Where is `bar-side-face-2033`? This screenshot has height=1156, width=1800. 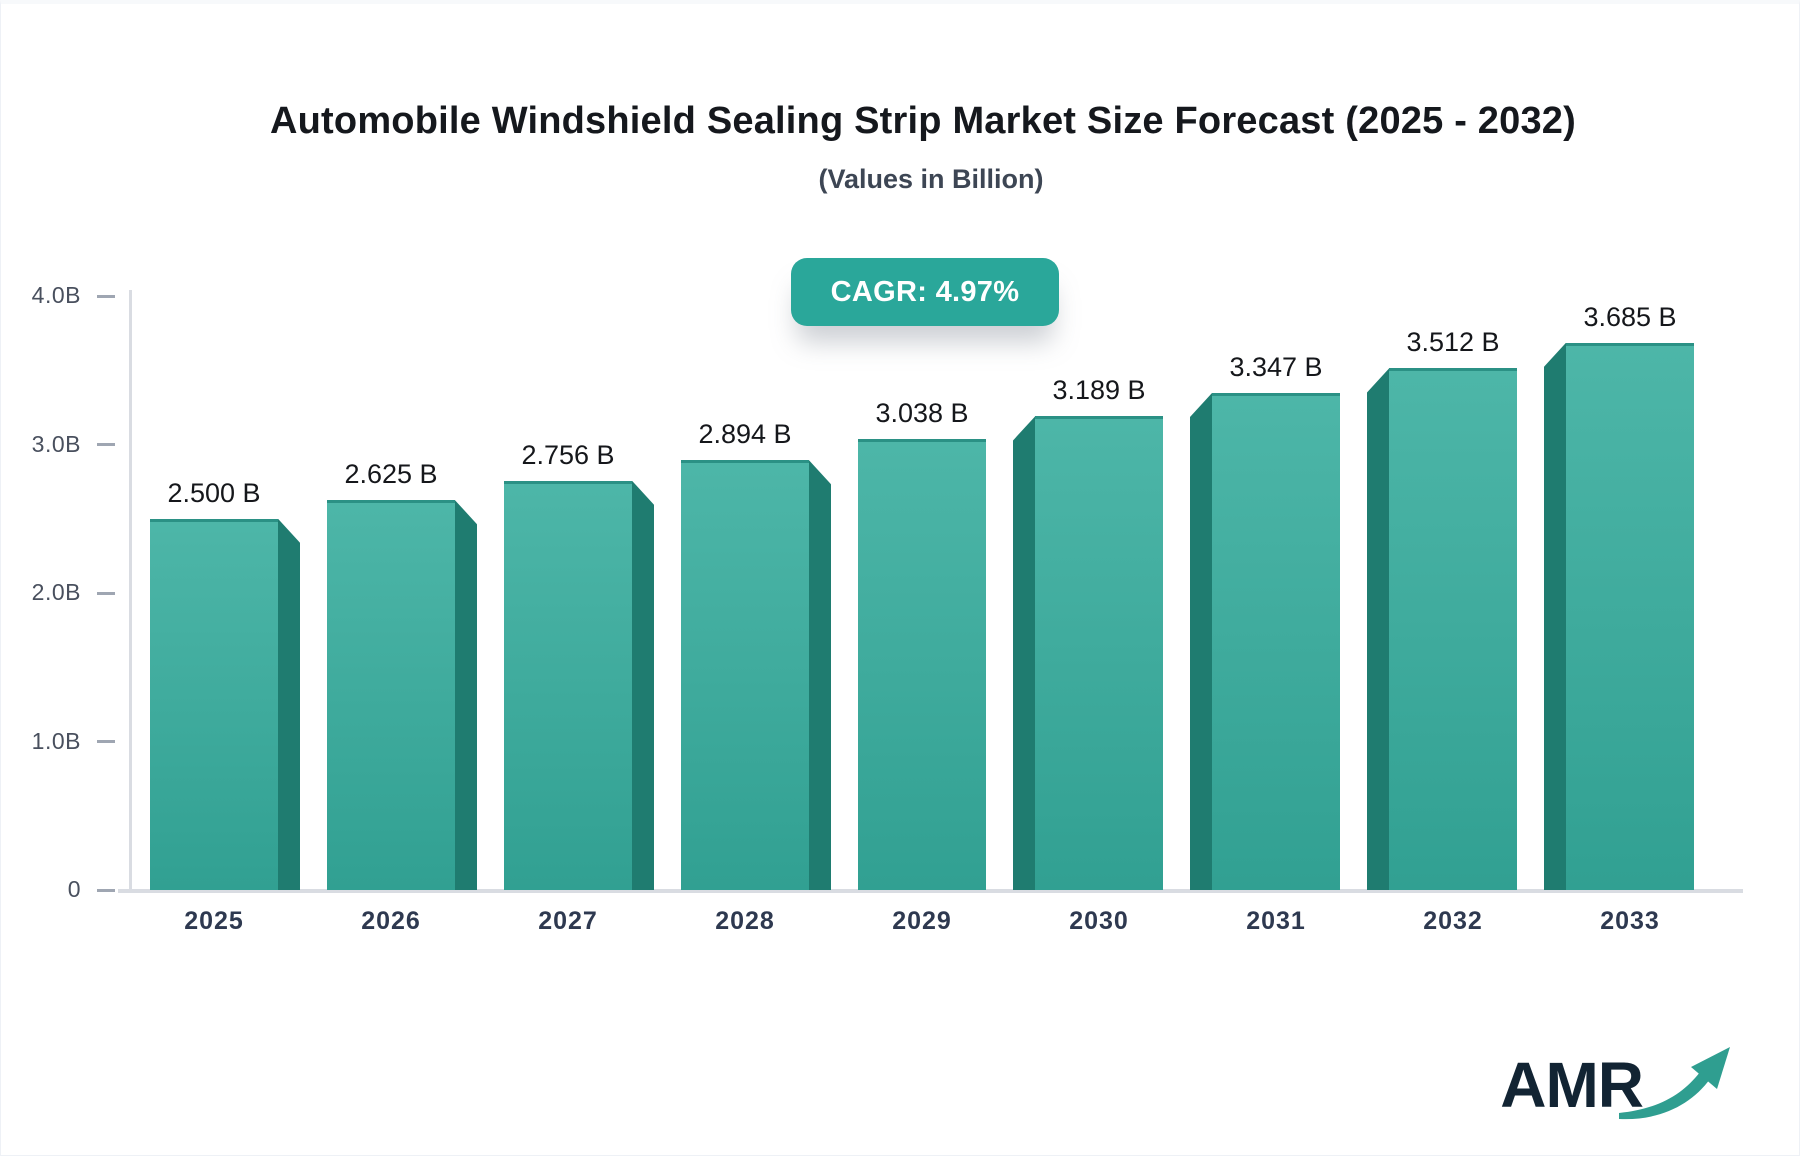 bar-side-face-2033 is located at coordinates (1555, 616).